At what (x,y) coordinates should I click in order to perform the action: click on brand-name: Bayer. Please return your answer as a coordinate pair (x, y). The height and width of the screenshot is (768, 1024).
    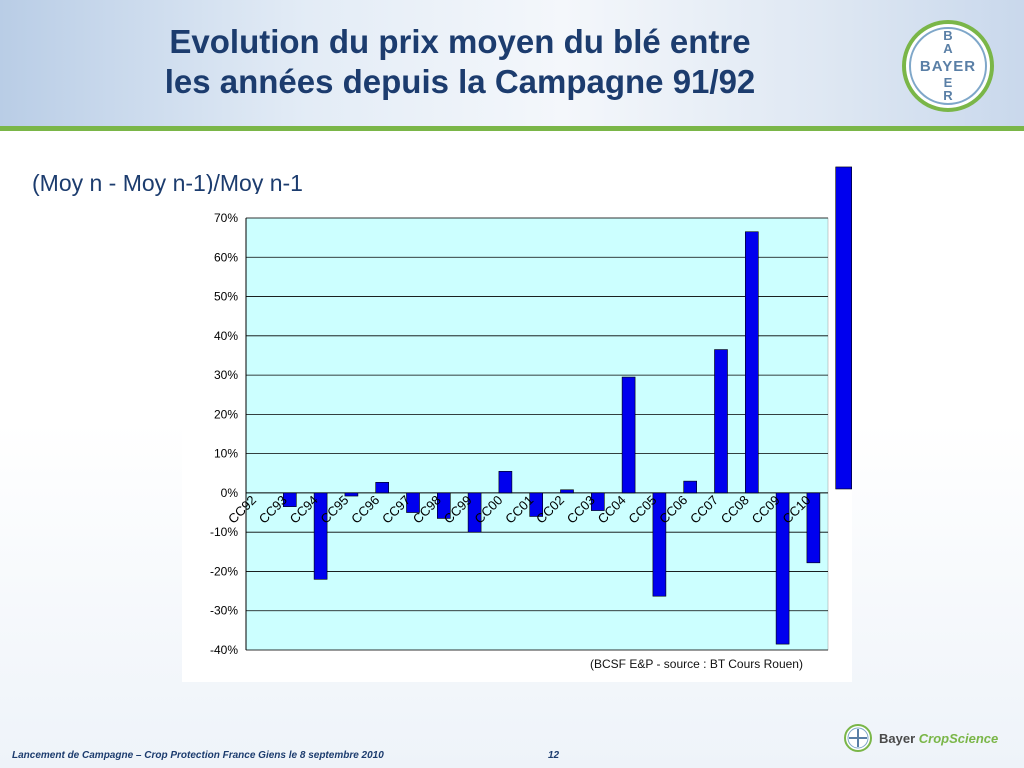
    Looking at the image, I should click on (897, 738).